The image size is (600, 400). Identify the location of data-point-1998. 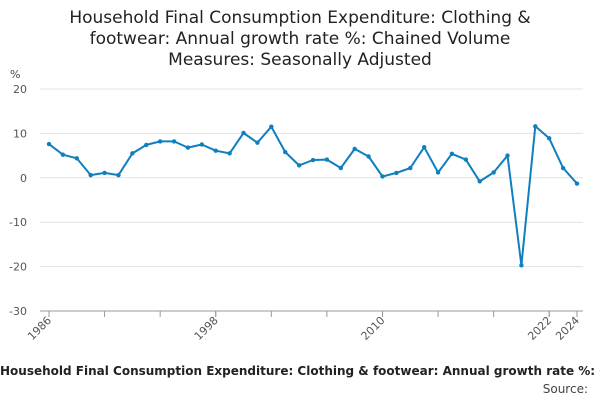
(215, 150).